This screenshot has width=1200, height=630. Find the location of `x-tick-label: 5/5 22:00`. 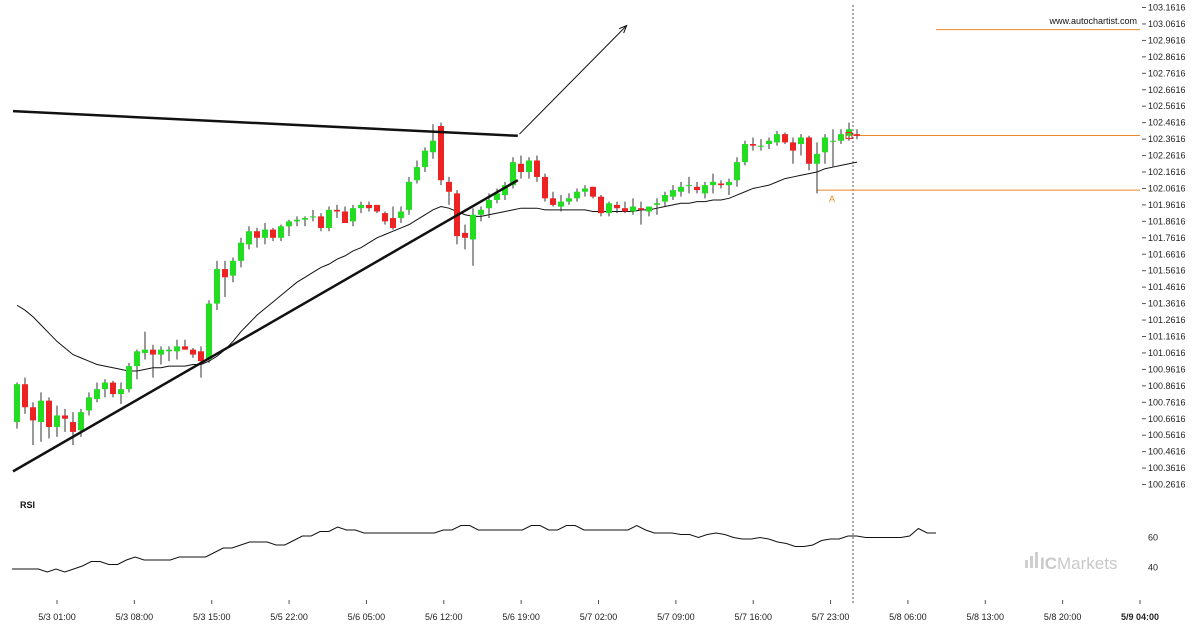

x-tick-label: 5/5 22:00 is located at coordinates (289, 617).